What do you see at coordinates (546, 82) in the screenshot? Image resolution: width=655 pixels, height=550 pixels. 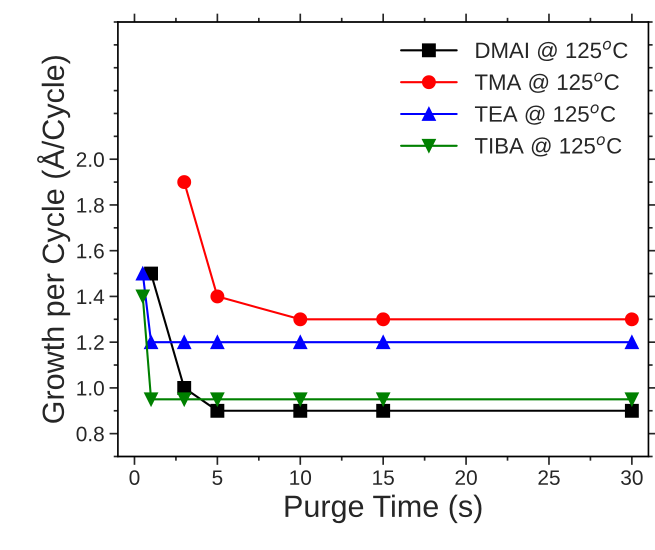 I see `legend-label: TMA @ 125$^{o}$C` at bounding box center [546, 82].